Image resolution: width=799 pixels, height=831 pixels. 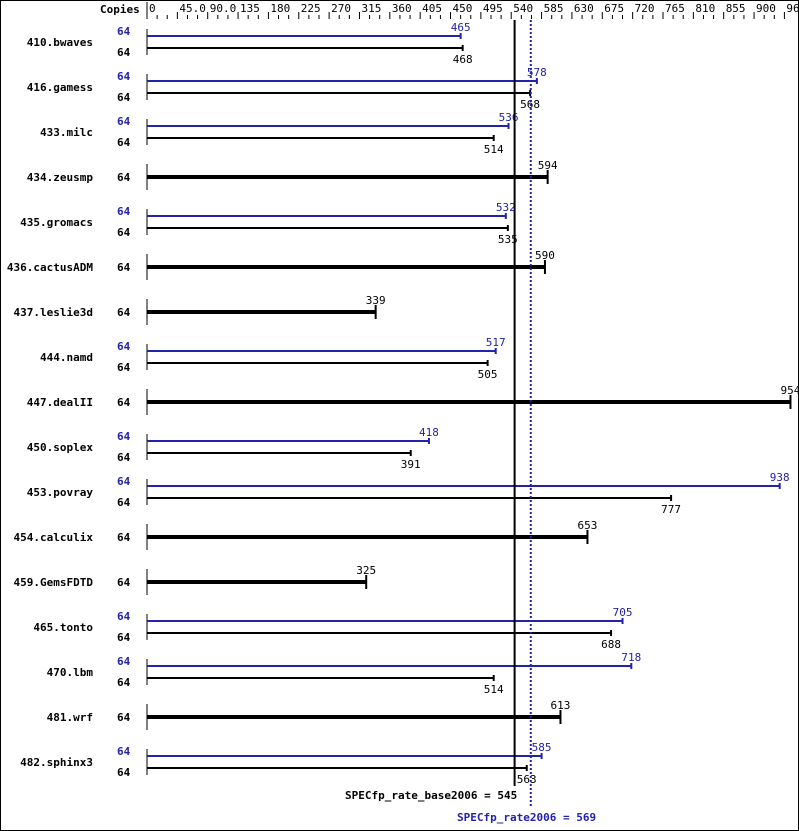 What do you see at coordinates (545, 255) in the screenshot?
I see `base-value-label: 590` at bounding box center [545, 255].